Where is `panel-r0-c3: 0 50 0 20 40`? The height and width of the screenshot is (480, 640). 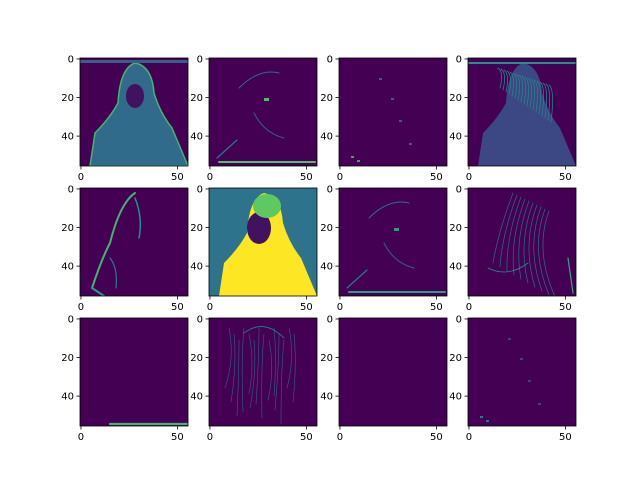 panel-r0-c3: 0 50 0 20 40 is located at coordinates (513, 118).